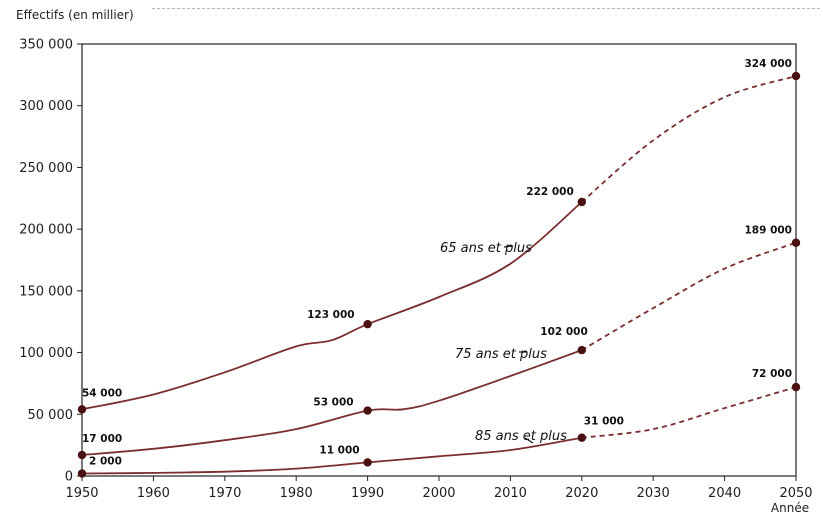  Describe the element at coordinates (105, 462) in the screenshot. I see `data-label: 2 000` at that location.